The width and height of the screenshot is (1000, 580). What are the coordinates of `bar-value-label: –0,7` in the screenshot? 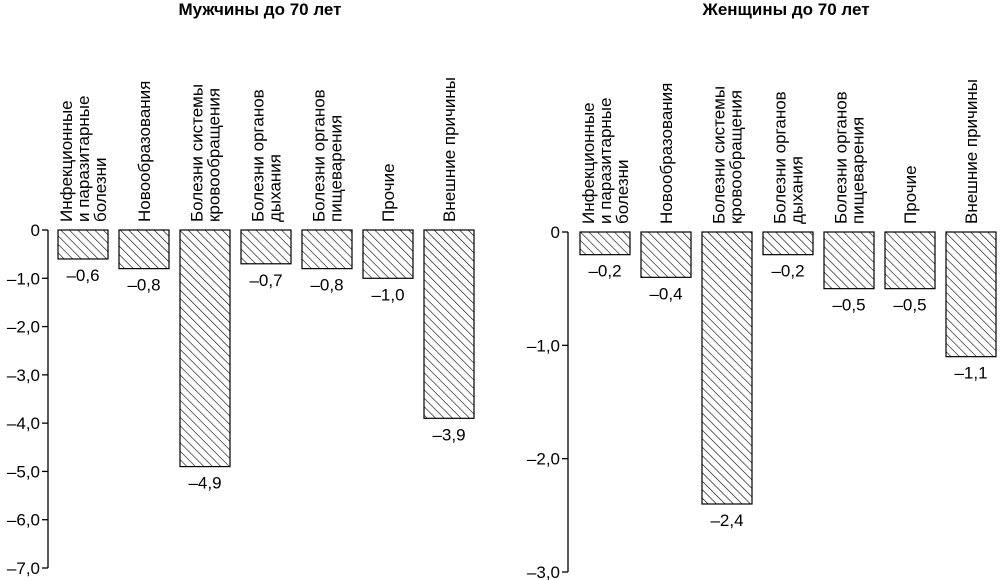 It's located at (265, 280).